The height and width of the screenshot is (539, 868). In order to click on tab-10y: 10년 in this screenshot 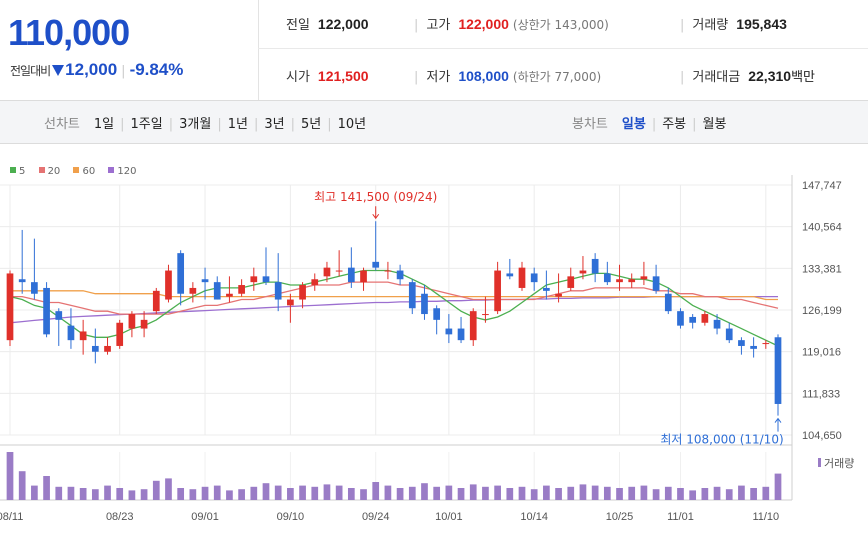, I will do `click(352, 124)`.